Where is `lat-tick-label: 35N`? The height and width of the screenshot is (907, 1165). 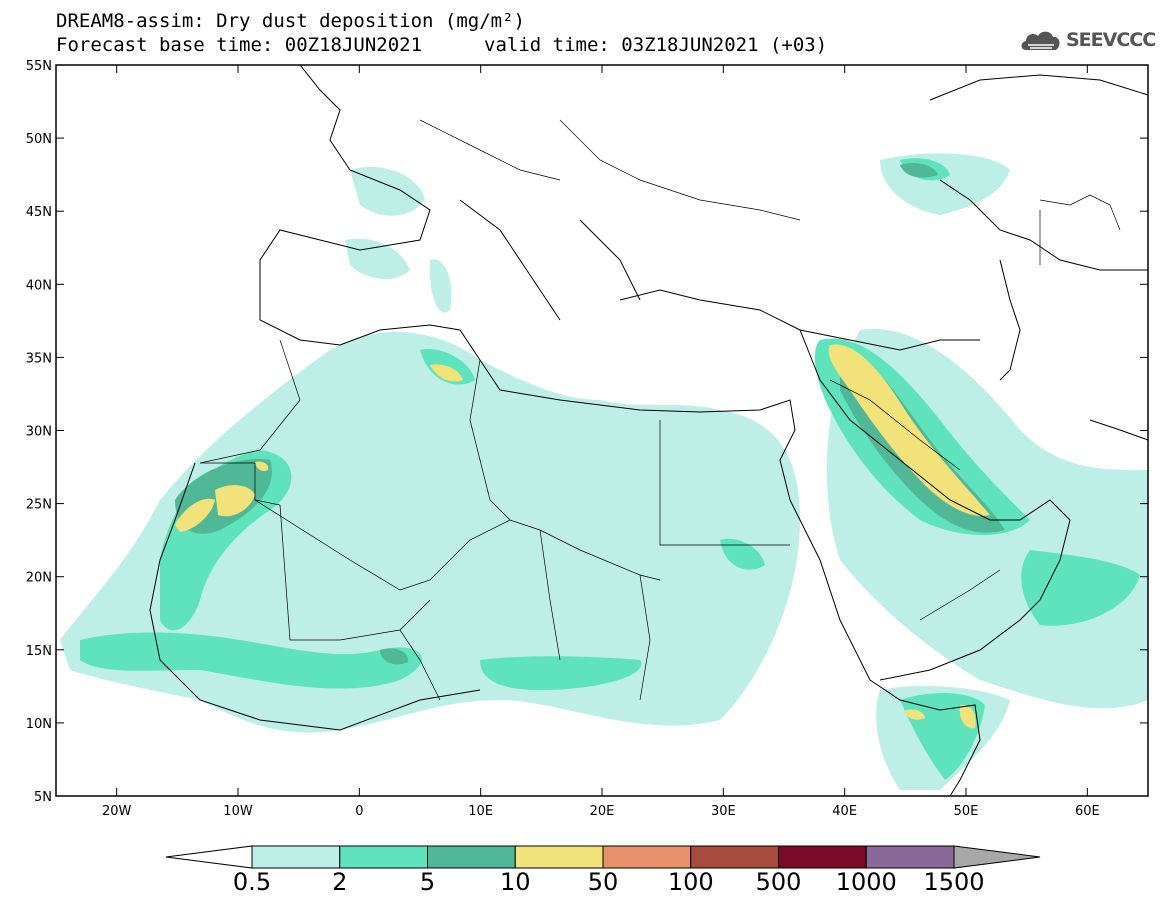 lat-tick-label: 35N is located at coordinates (39, 358).